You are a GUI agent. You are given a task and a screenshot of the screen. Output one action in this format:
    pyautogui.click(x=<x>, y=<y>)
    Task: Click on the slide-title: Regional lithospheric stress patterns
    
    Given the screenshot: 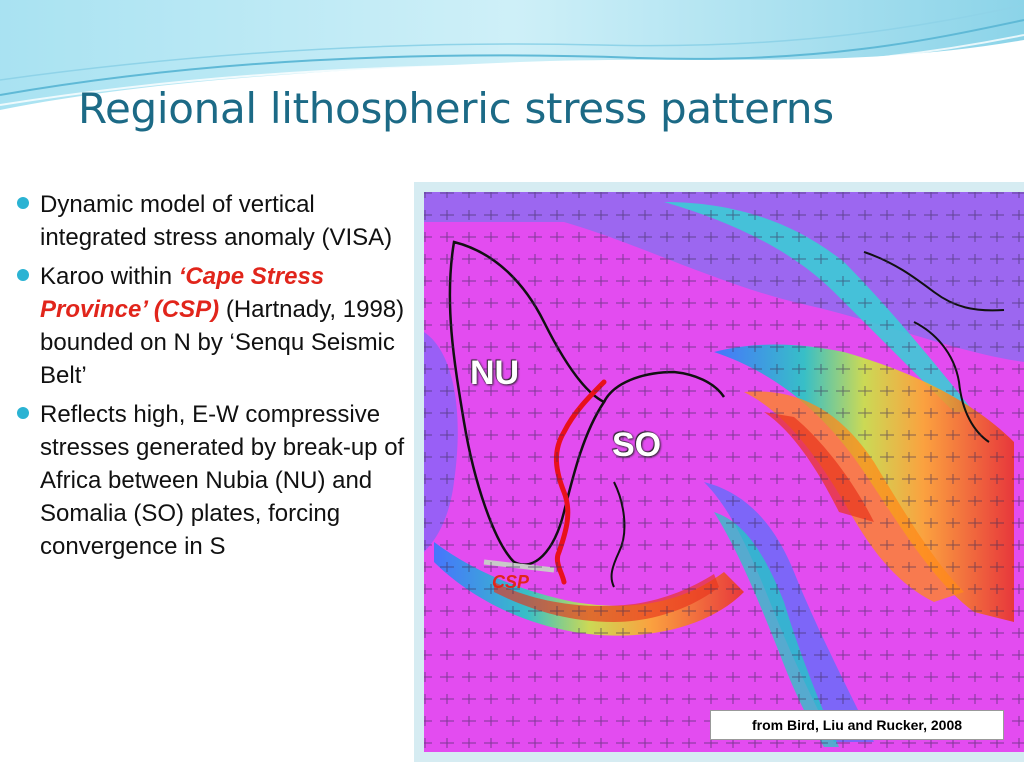 What is the action you would take?
    pyautogui.click(x=456, y=108)
    